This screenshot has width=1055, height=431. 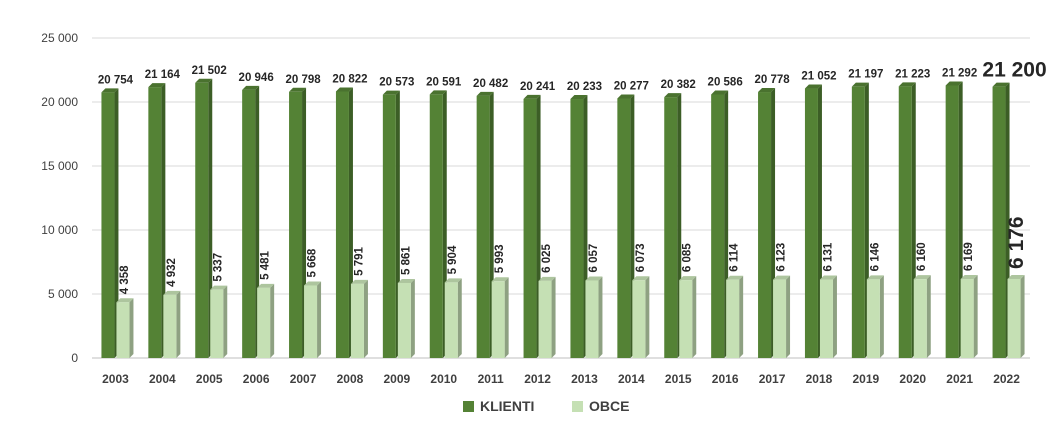 What do you see at coordinates (600, 406) in the screenshot?
I see `legend-item: OBCE` at bounding box center [600, 406].